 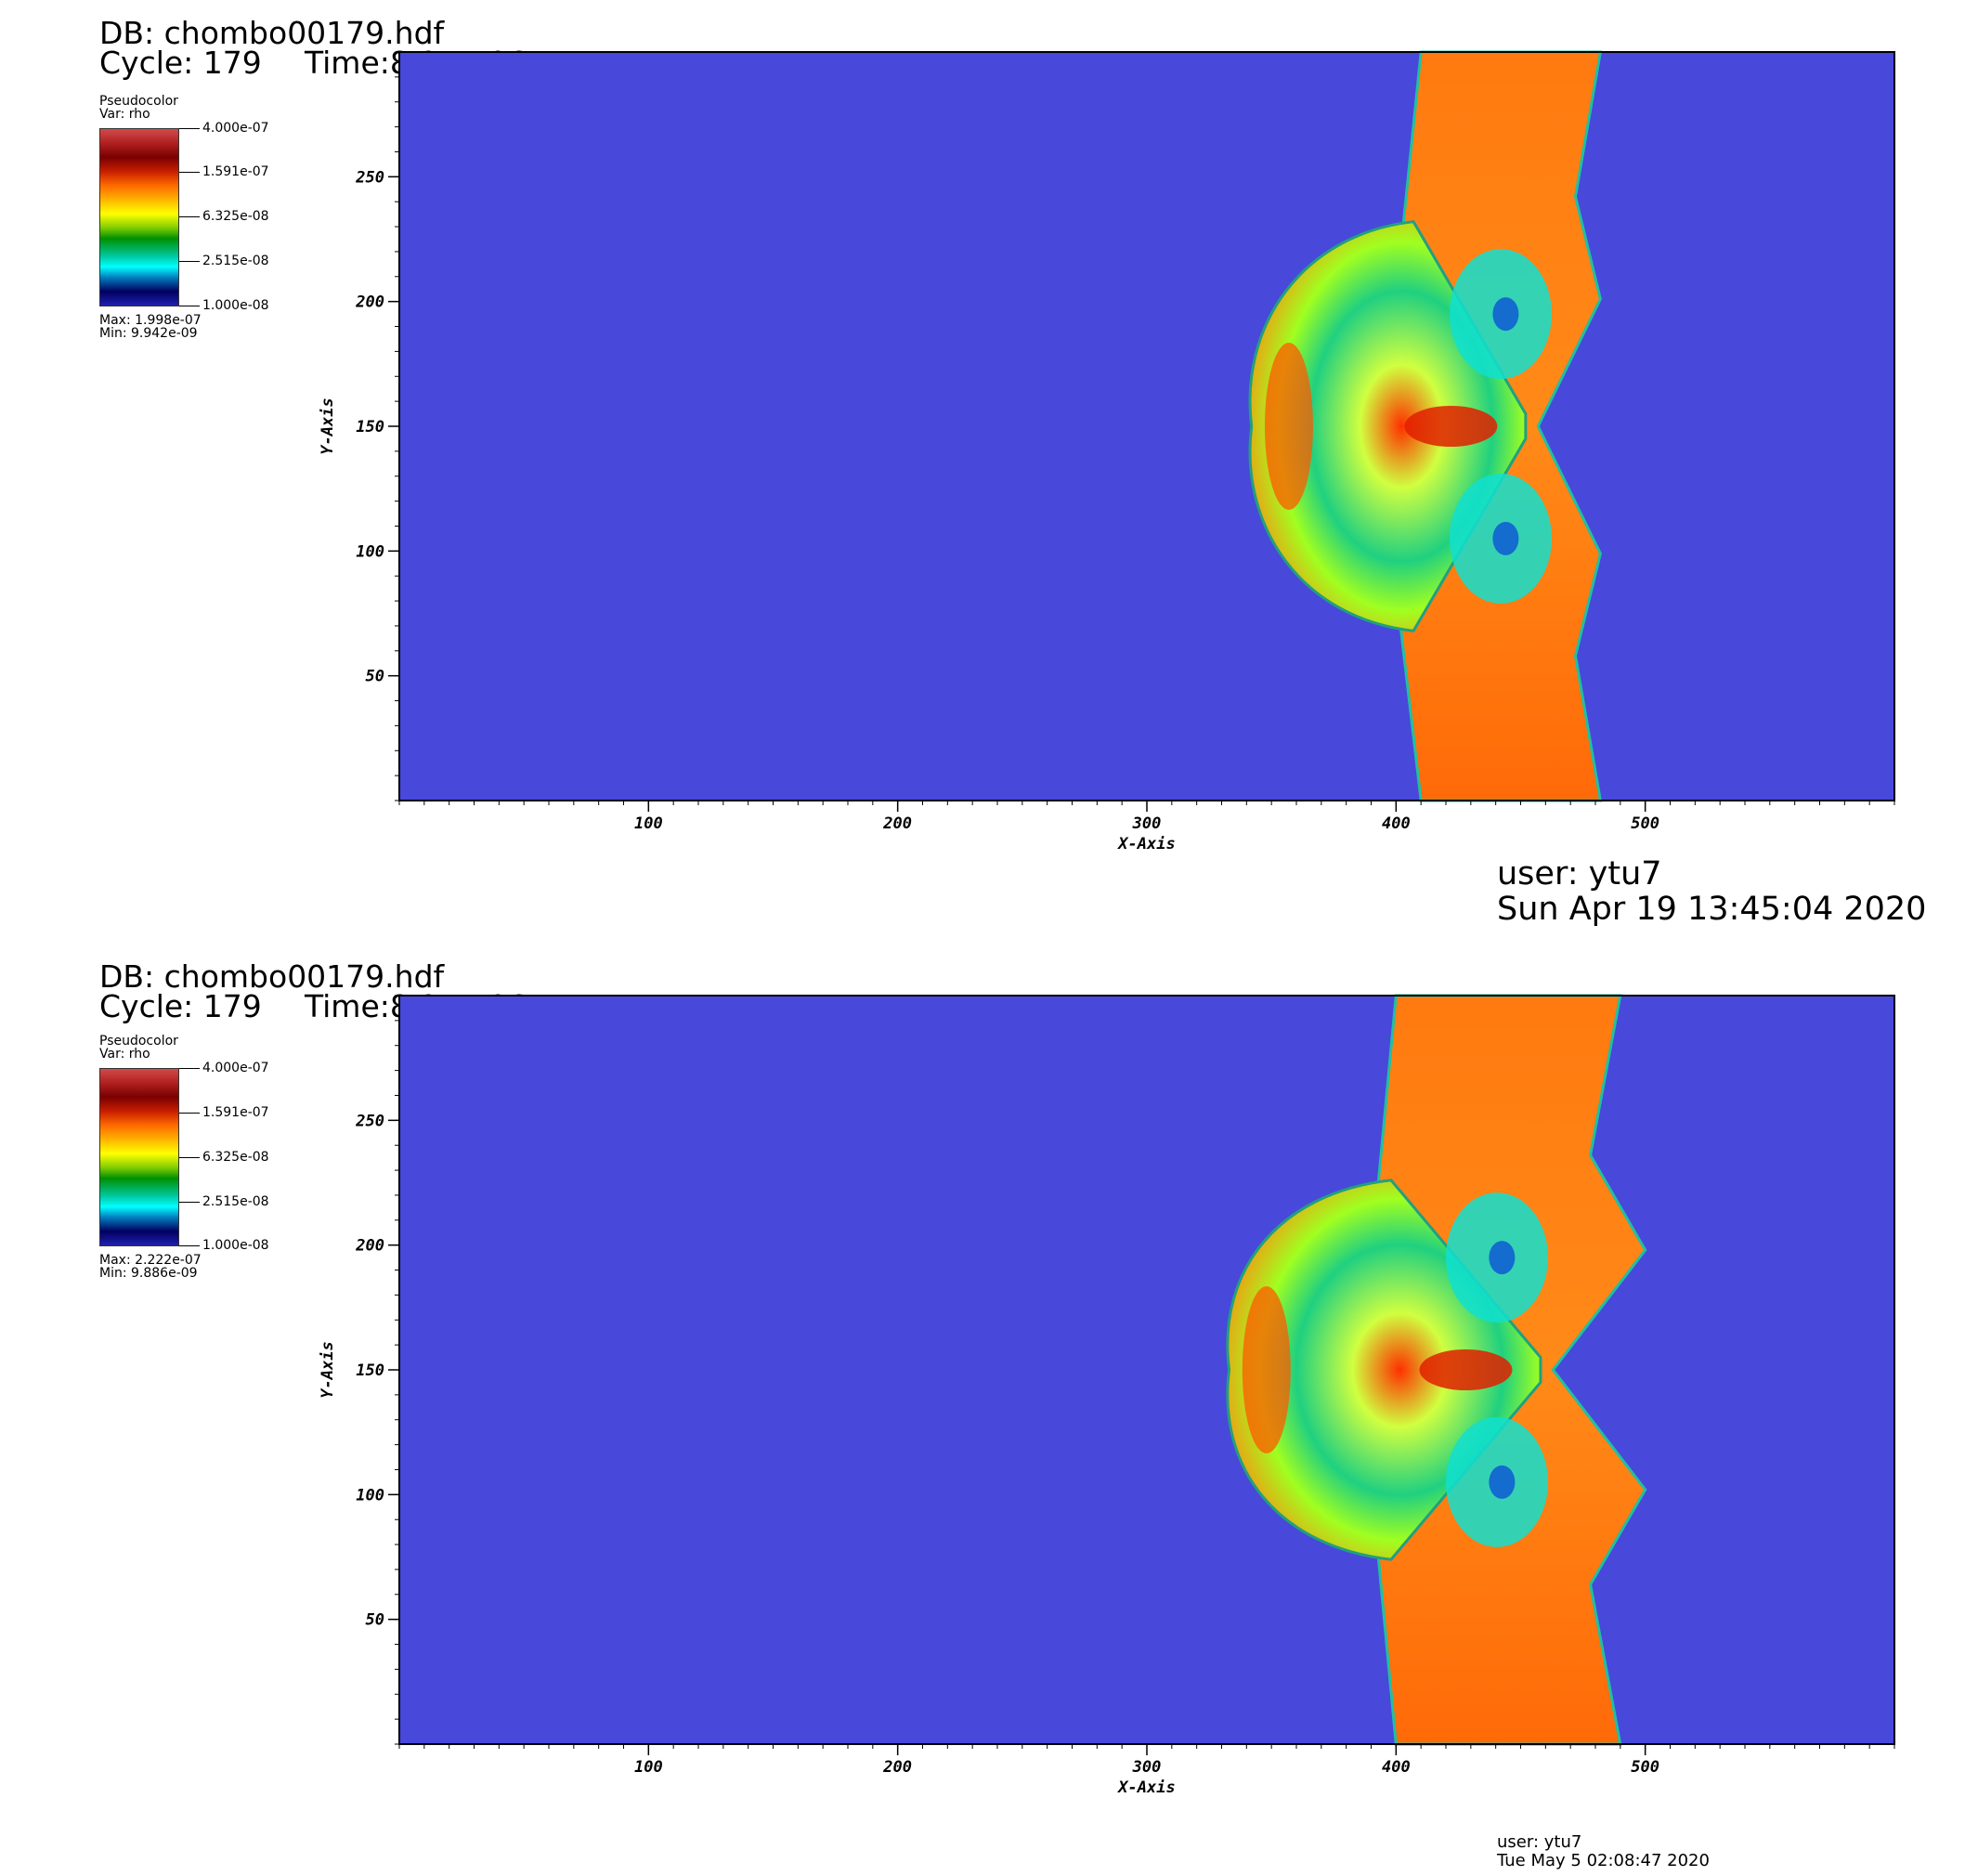 What do you see at coordinates (148, 333) in the screenshot?
I see `legend-min: Min: 9.942e-09` at bounding box center [148, 333].